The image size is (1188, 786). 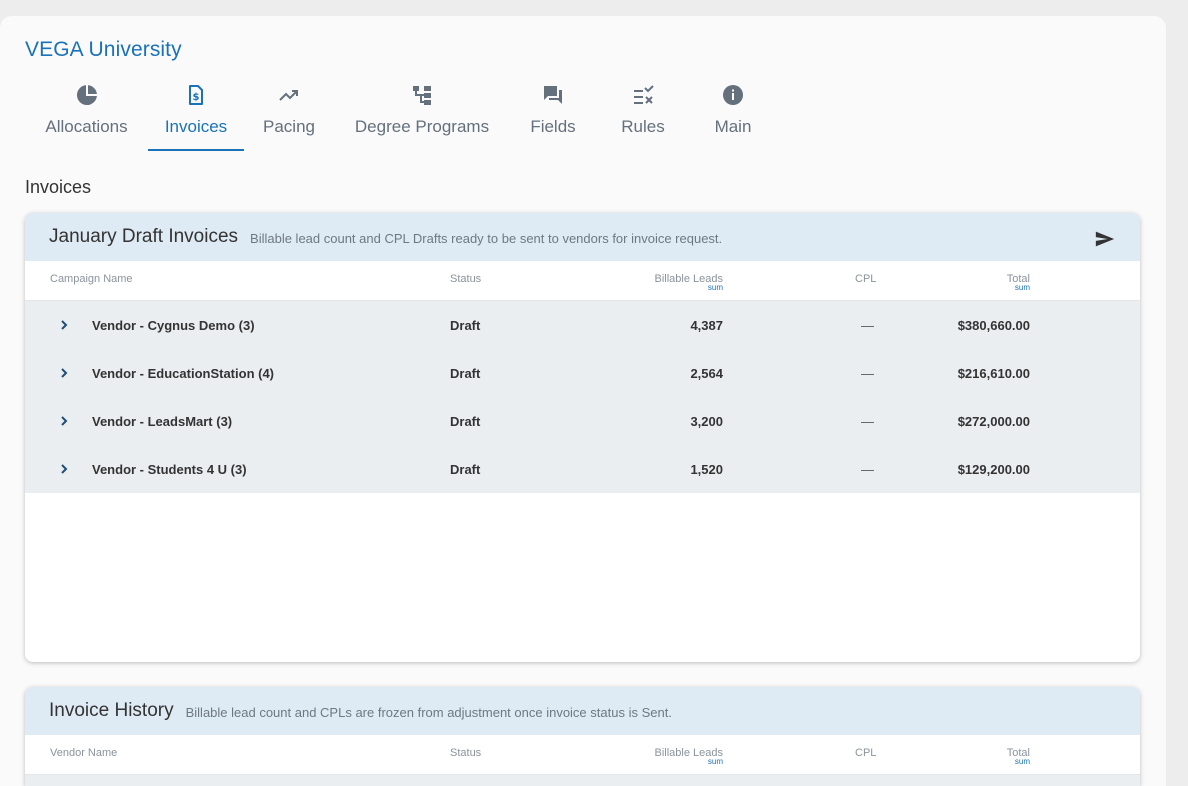 What do you see at coordinates (289, 126) in the screenshot?
I see `tab-pacing-label: Pacing` at bounding box center [289, 126].